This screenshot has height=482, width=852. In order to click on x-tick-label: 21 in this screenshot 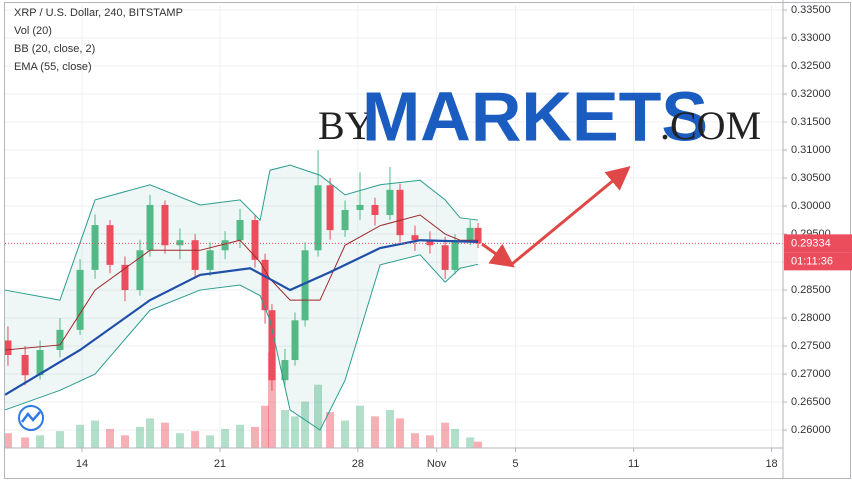, I will do `click(220, 464)`.